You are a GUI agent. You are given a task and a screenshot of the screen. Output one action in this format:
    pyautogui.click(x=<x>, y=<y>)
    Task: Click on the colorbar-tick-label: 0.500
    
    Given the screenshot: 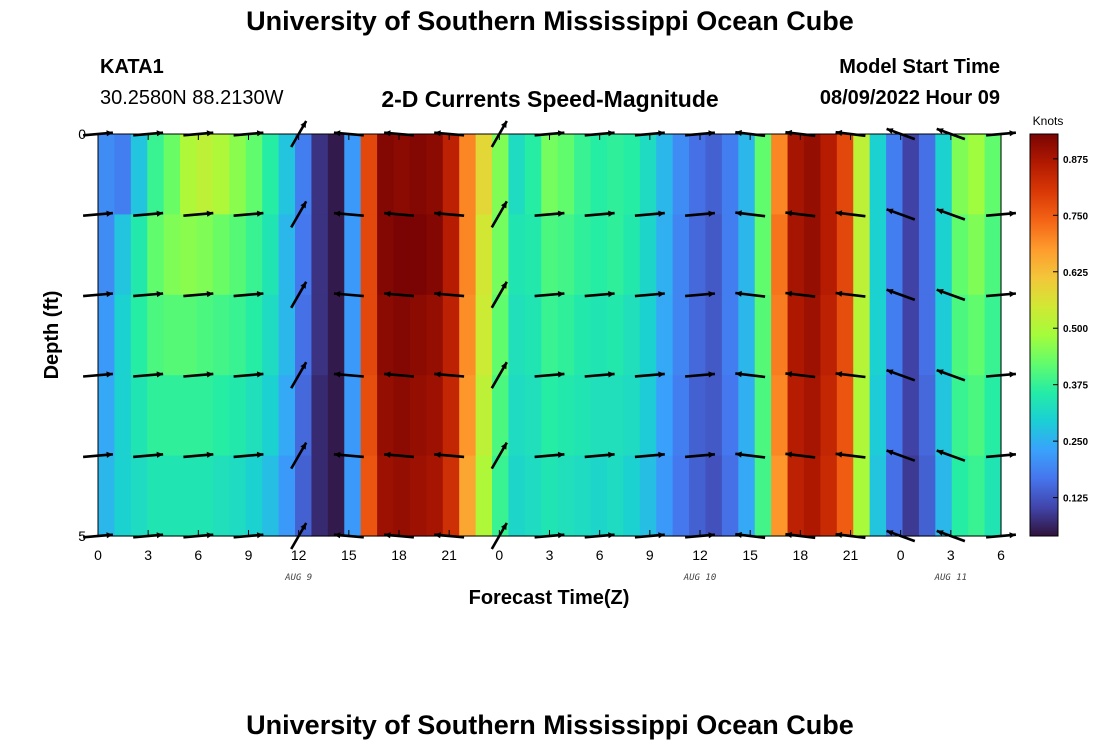 What is the action you would take?
    pyautogui.click(x=1075, y=329)
    